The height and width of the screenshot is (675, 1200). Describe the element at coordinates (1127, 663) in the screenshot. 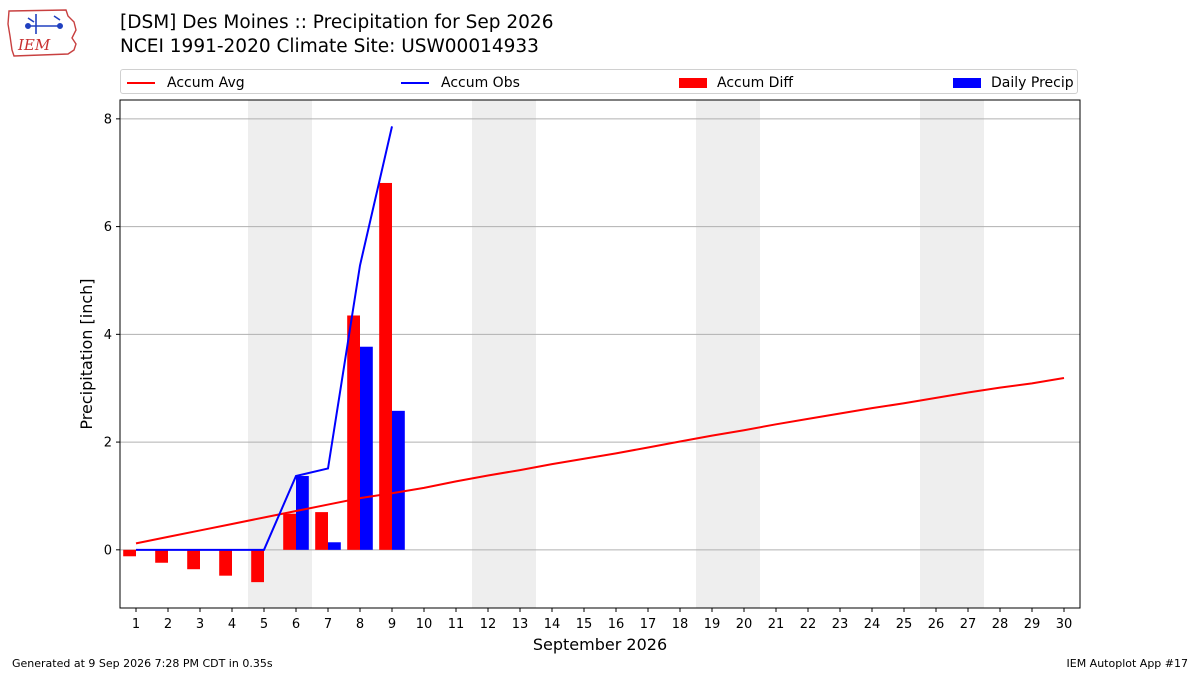

I see `app-label: IEM Autoplot App #17` at that location.